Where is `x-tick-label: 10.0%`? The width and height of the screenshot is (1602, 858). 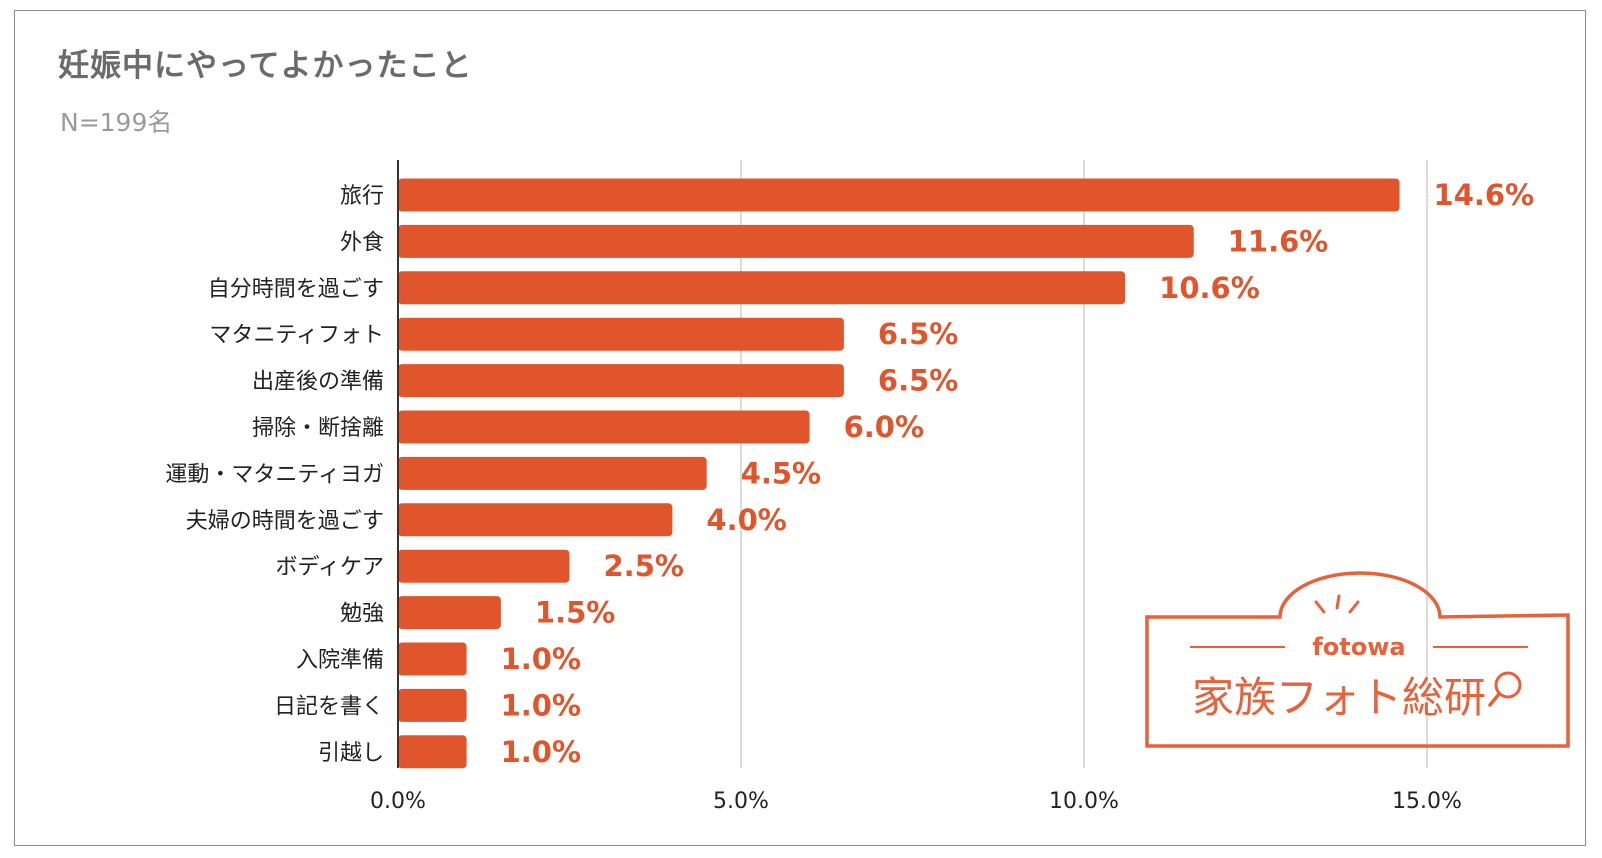
x-tick-label: 10.0% is located at coordinates (1084, 801).